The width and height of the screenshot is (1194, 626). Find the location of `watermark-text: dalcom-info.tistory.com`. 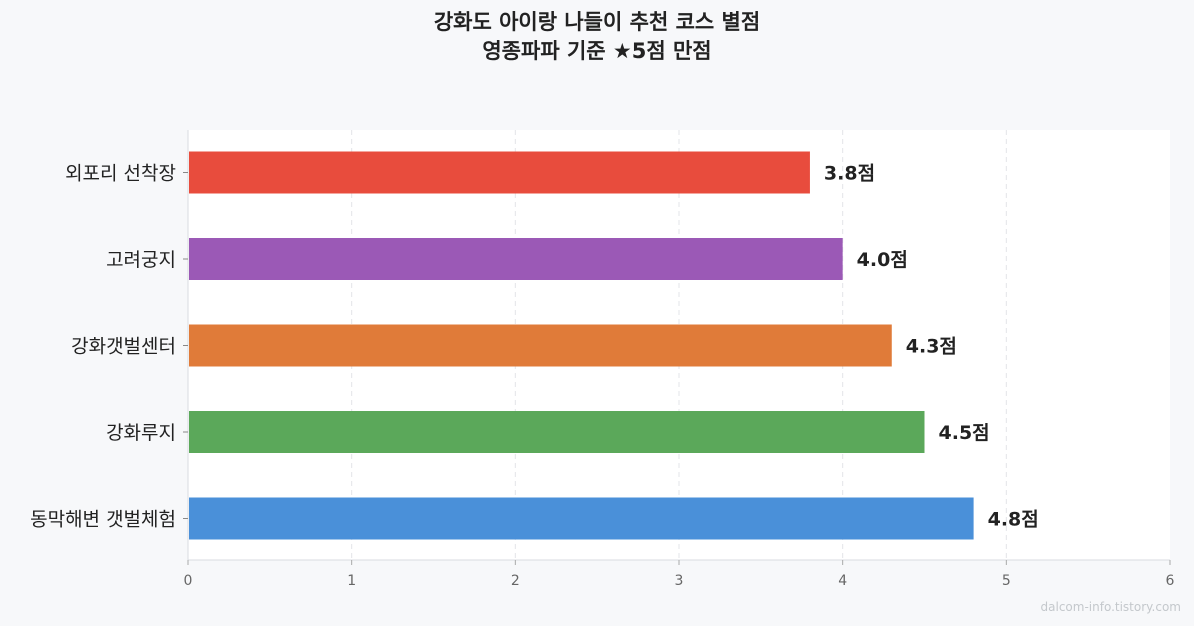

watermark-text: dalcom-info.tistory.com is located at coordinates (1111, 607).